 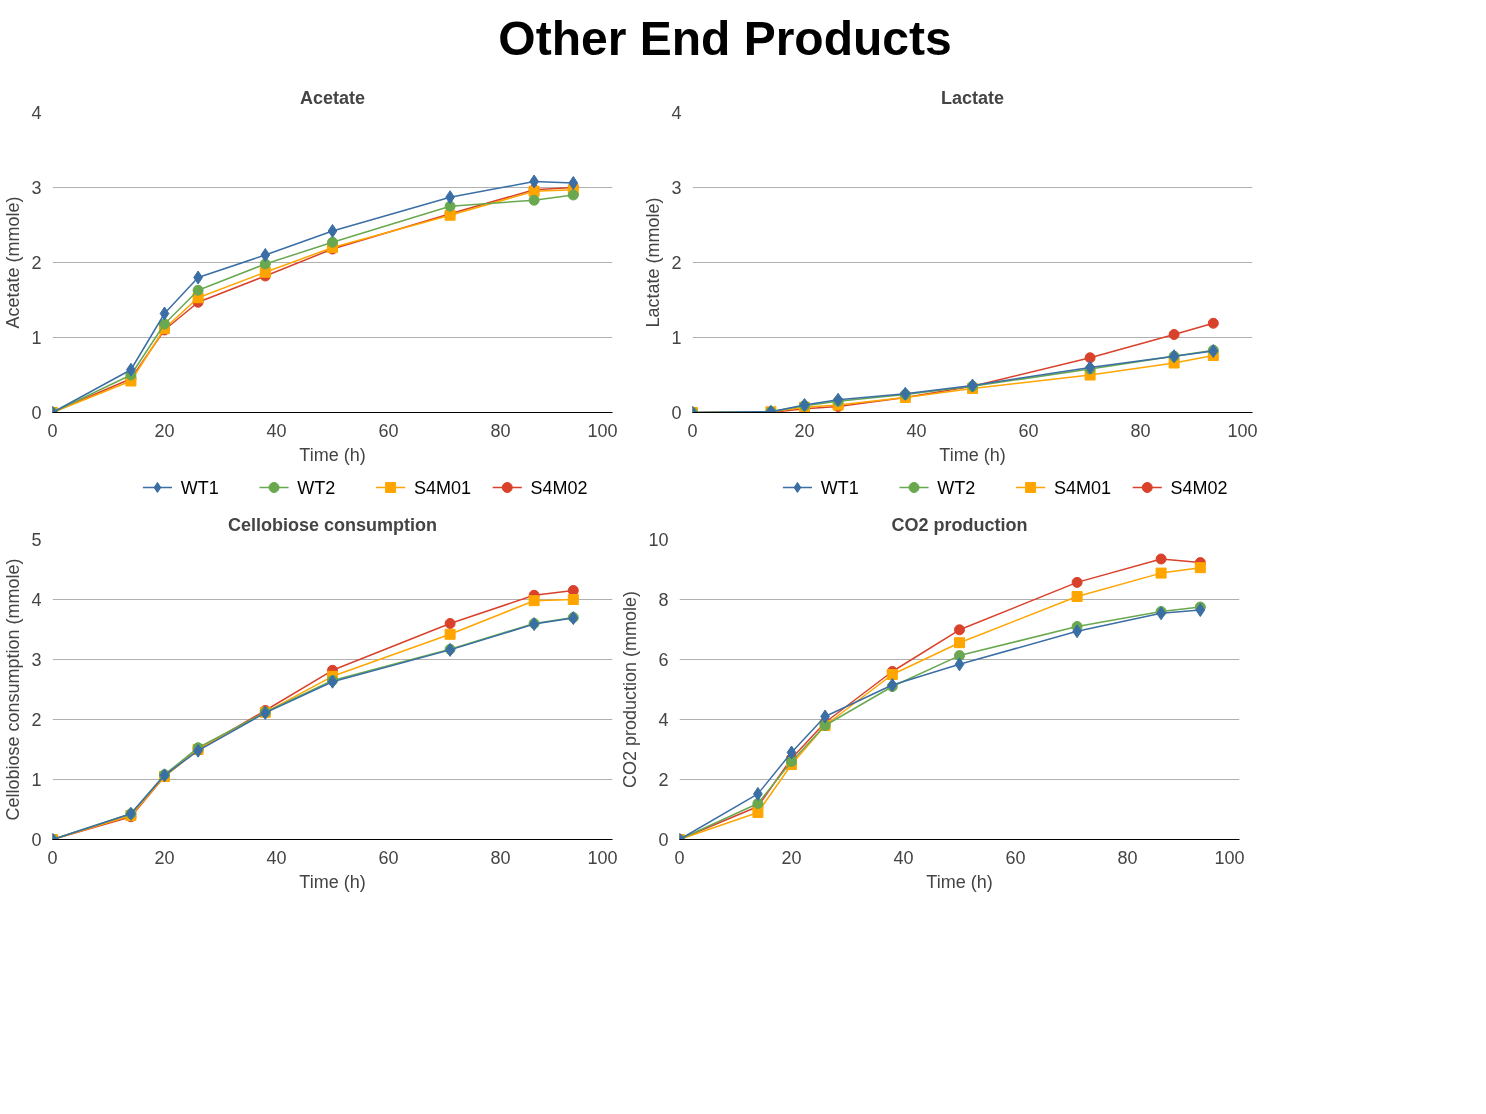 What do you see at coordinates (13, 689) in the screenshot?
I see `y-axis-title: Cellobiose consumption (mmole)` at bounding box center [13, 689].